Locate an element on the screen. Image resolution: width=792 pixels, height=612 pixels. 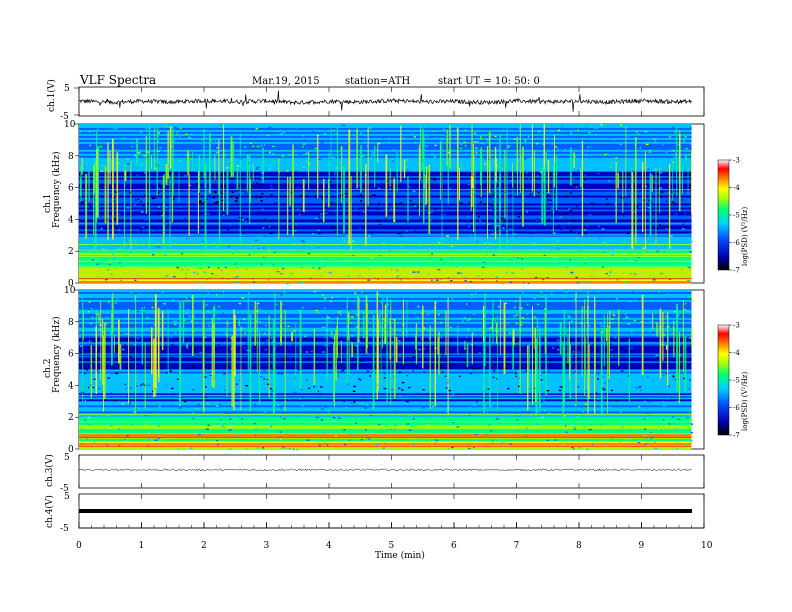
ch2-colorbar: -3-4-5-6-7 log(PSD) (V²/Hz) is located at coordinates (733, 381).